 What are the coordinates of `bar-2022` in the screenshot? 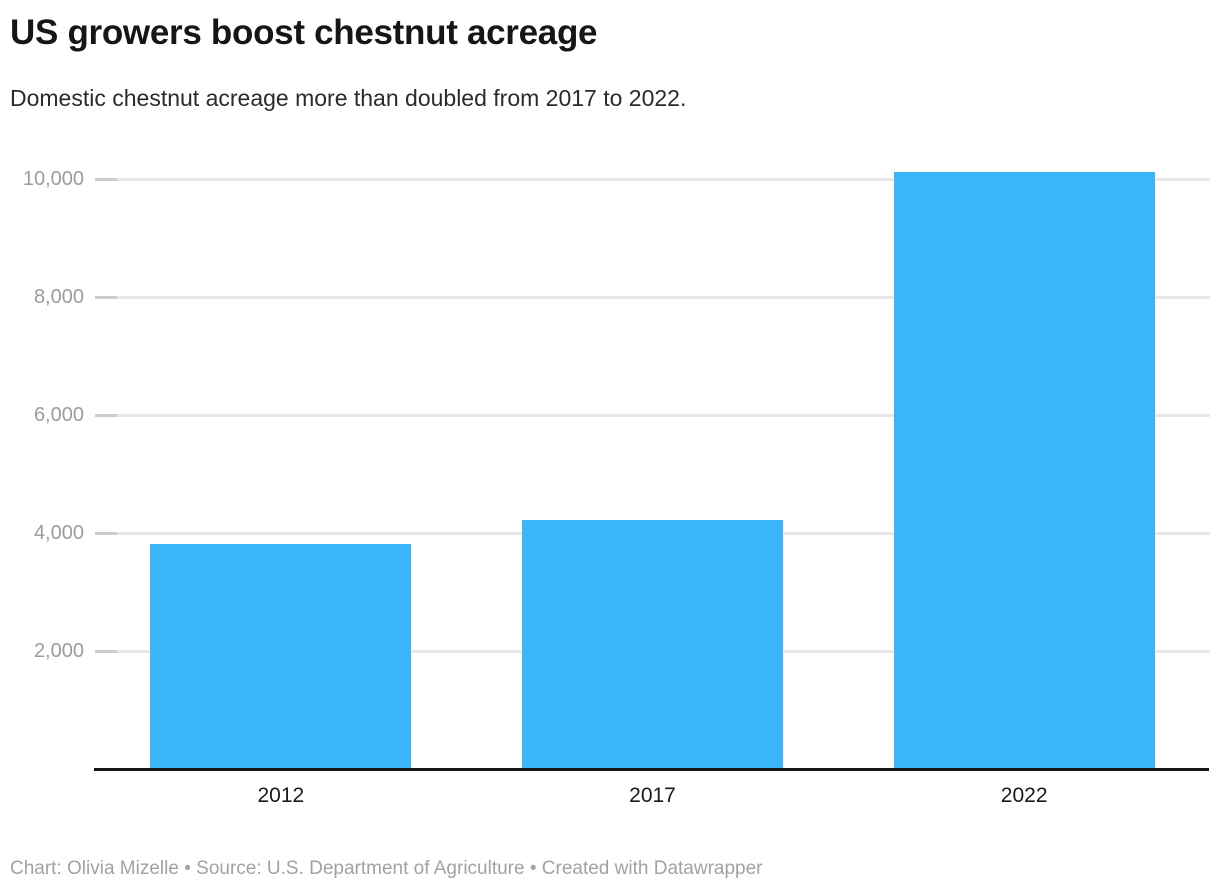 It's located at (1024, 470).